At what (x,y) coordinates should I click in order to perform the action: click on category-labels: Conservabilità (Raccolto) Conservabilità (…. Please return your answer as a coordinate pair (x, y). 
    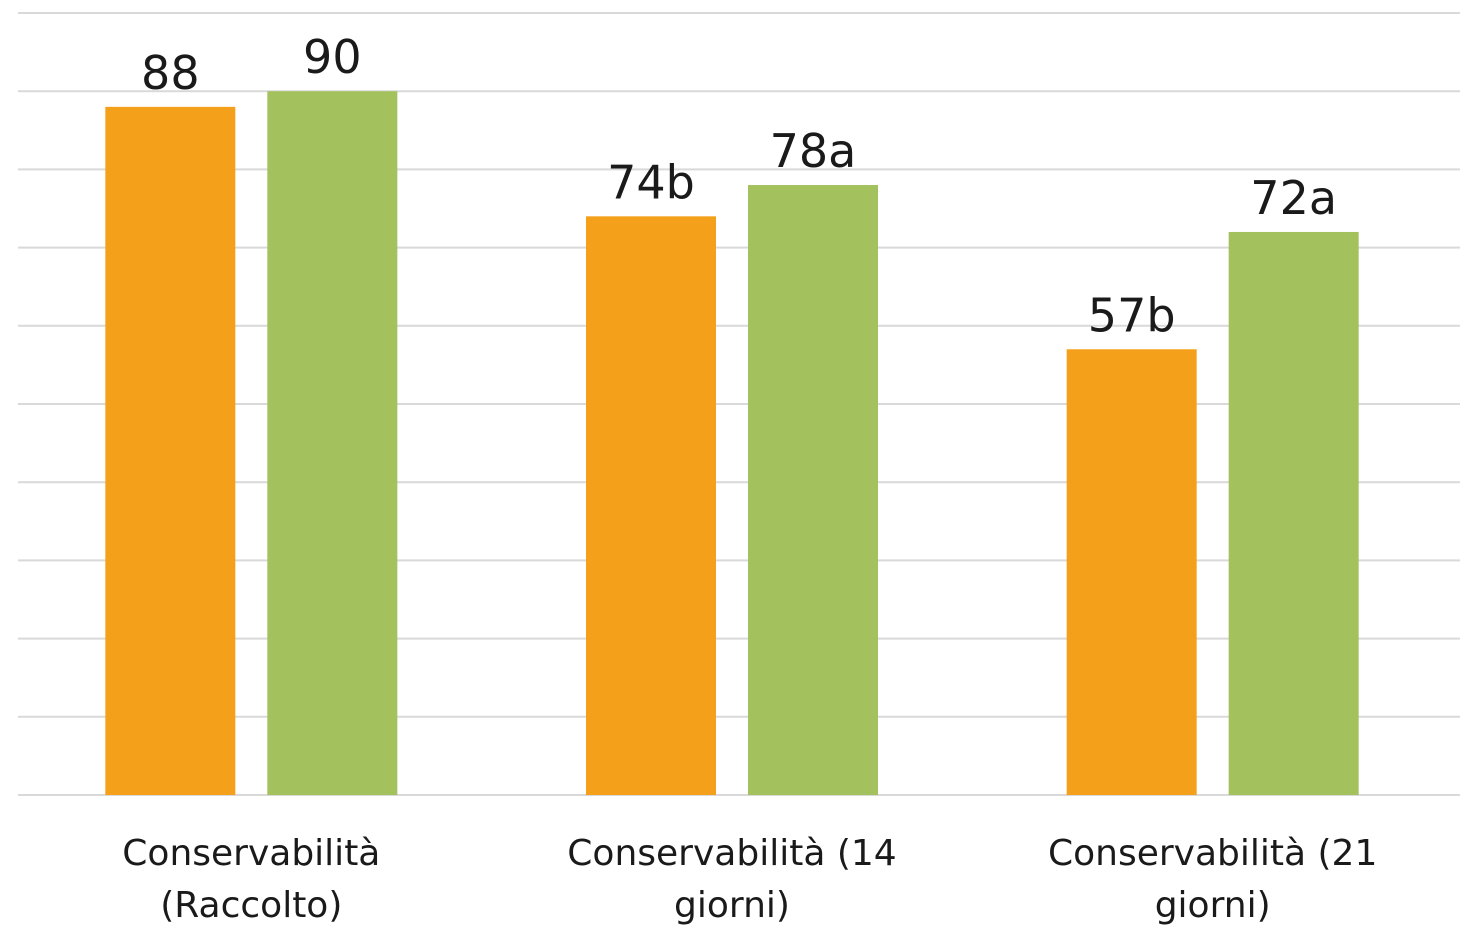
    Looking at the image, I should click on (749, 879).